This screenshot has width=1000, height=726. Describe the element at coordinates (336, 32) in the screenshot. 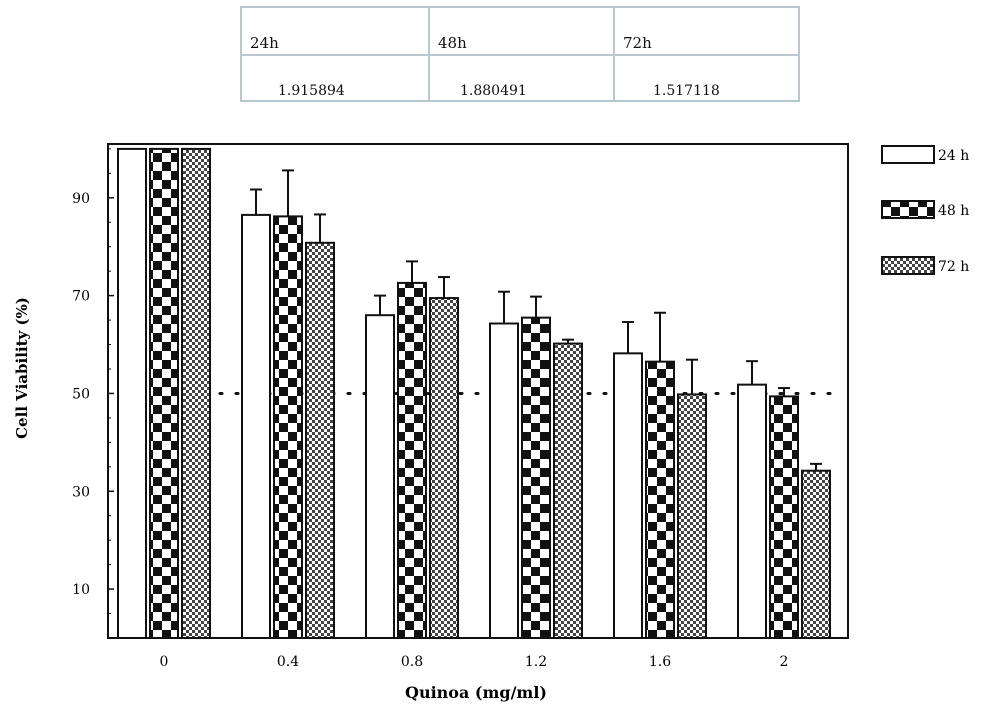

I see `table-header-24h: 24h` at that location.